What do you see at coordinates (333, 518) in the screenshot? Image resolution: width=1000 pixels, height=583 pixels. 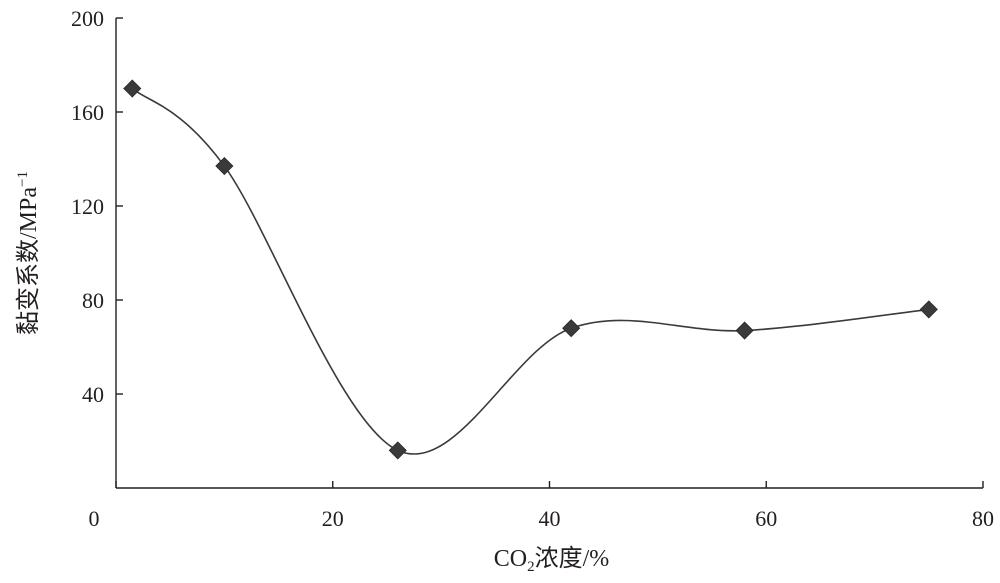 I see `x-tick-label: 20` at bounding box center [333, 518].